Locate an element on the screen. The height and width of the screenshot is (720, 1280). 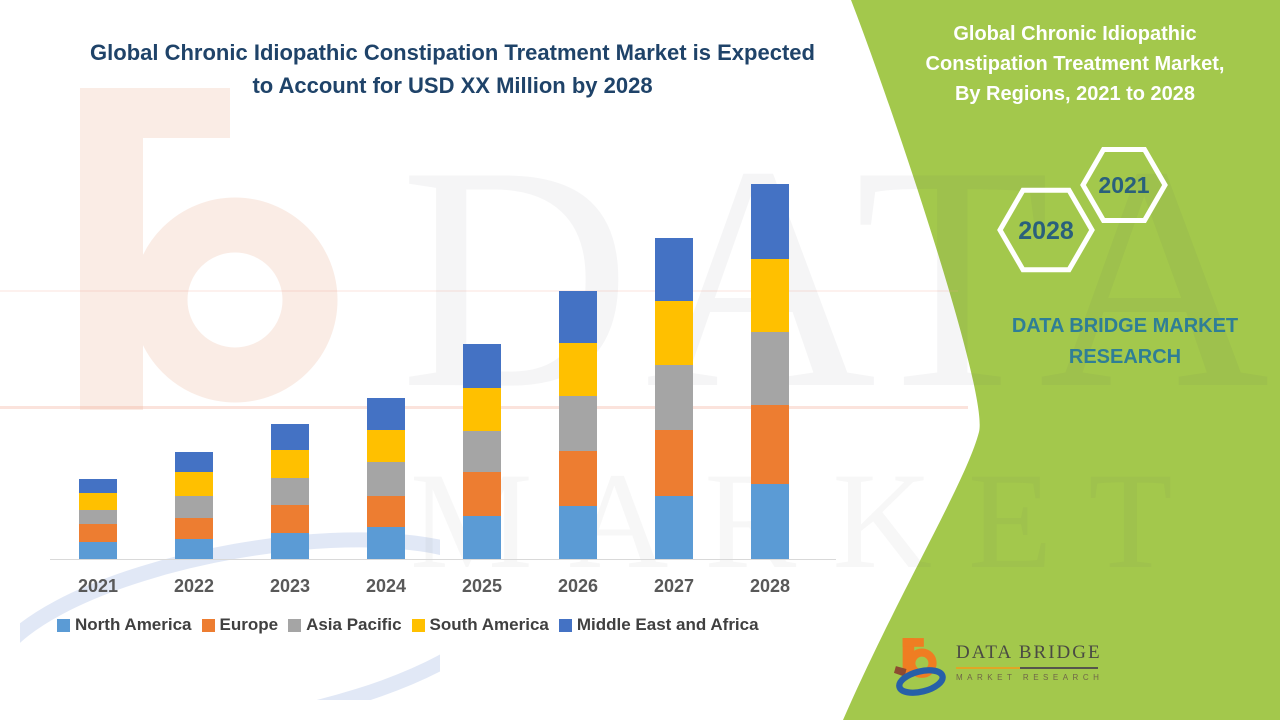
bar-segment-2026-south-america is located at coordinates (578, 369).